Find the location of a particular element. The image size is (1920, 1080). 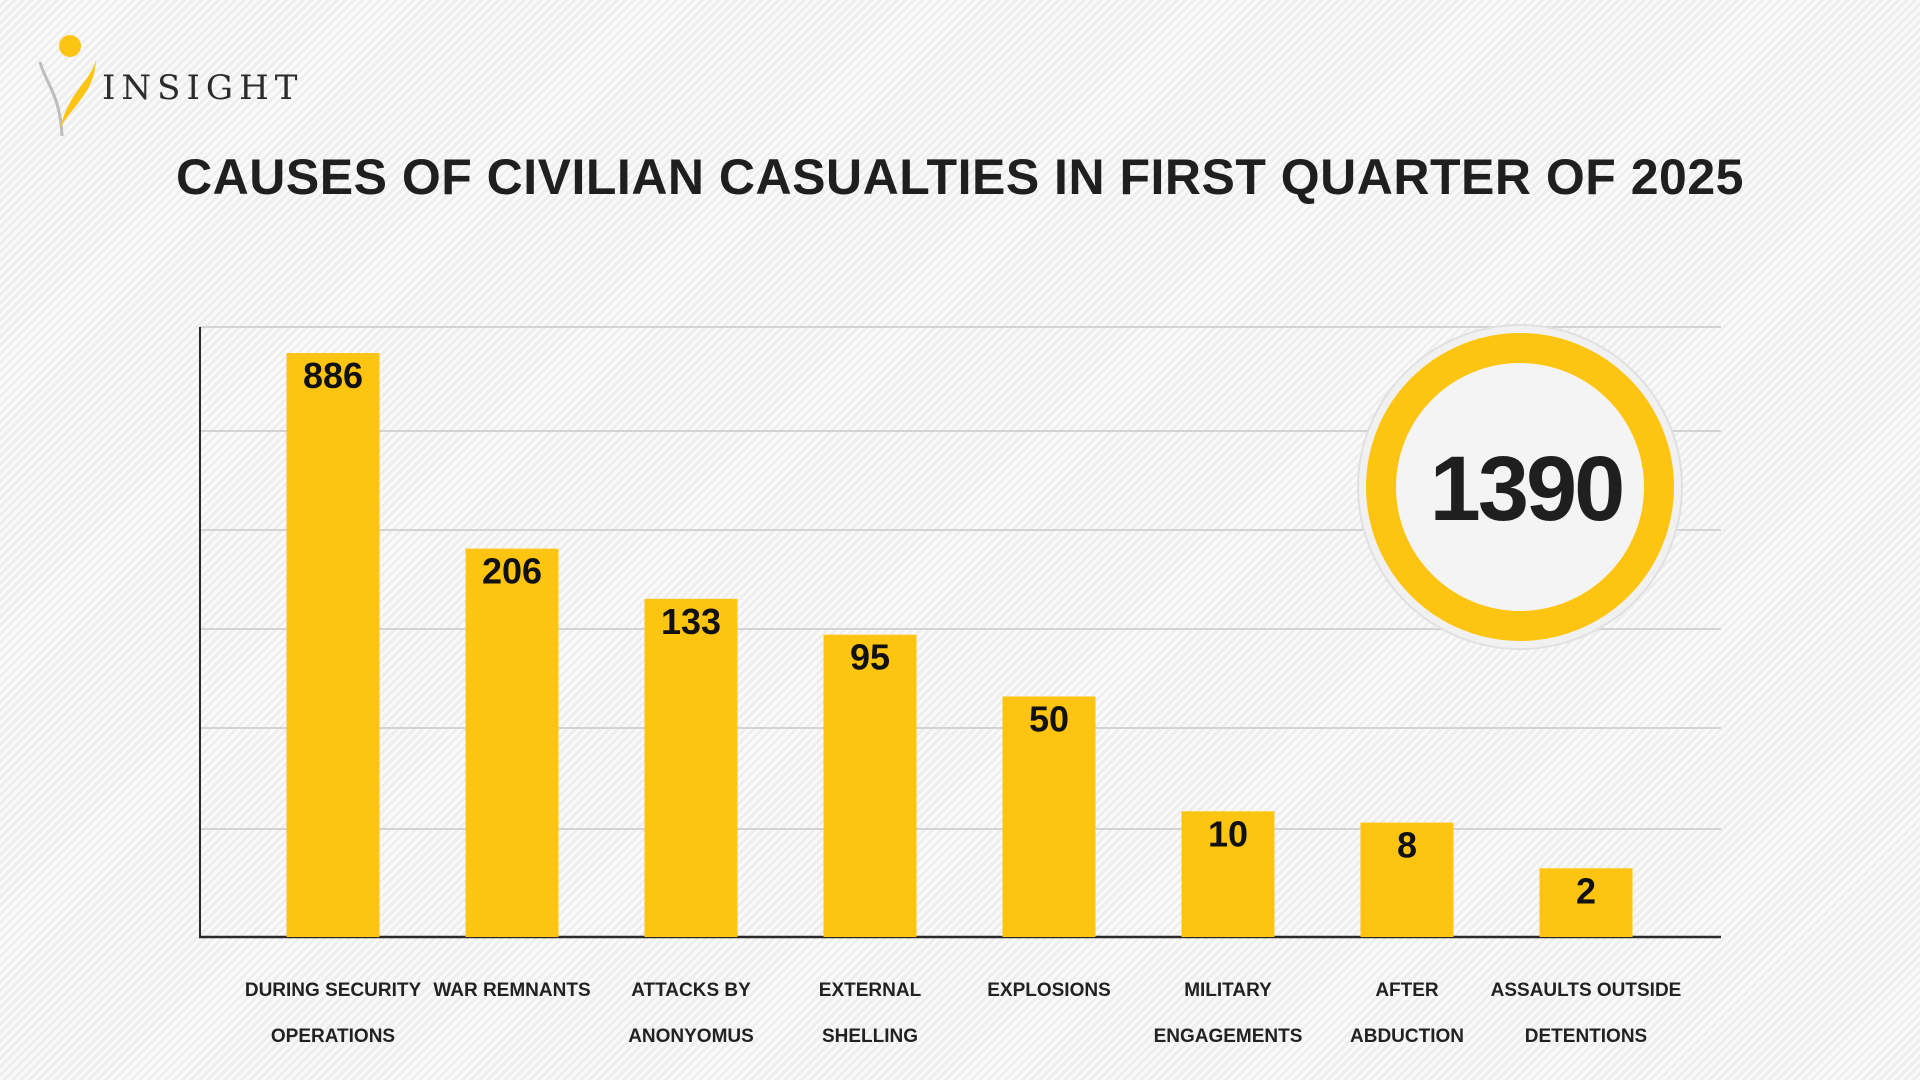

total-badge-ring is located at coordinates (1520, 487).